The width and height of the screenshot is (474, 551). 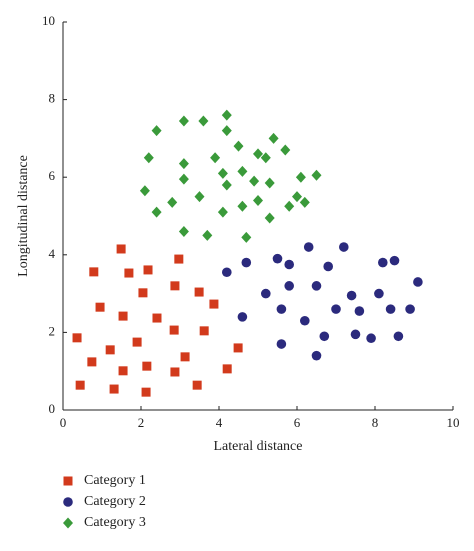 What do you see at coordinates (375, 422) in the screenshot?
I see `x-tick-label: 8` at bounding box center [375, 422].